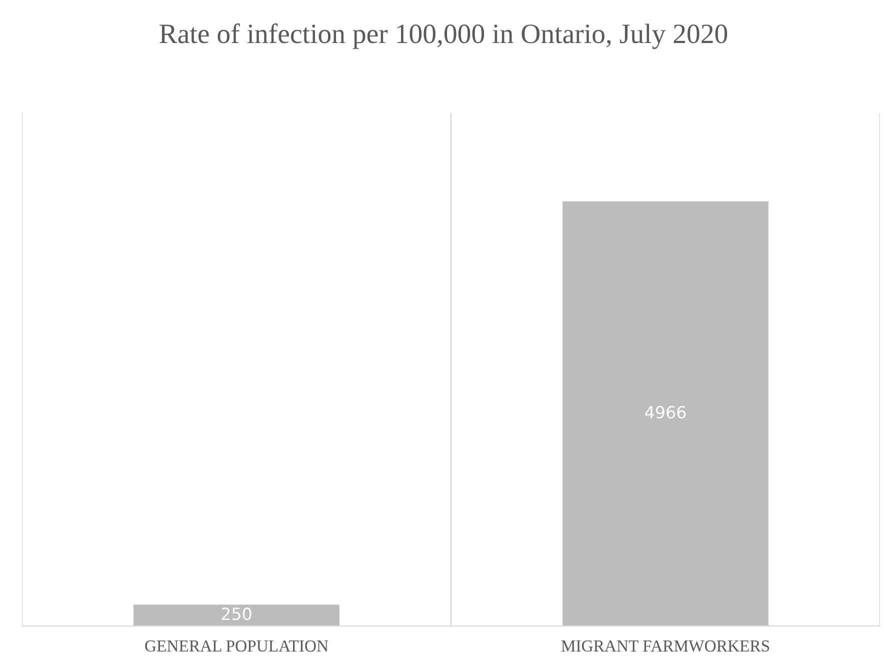 The height and width of the screenshot is (669, 887). What do you see at coordinates (665, 412) in the screenshot?
I see `data-label: 4966` at bounding box center [665, 412].